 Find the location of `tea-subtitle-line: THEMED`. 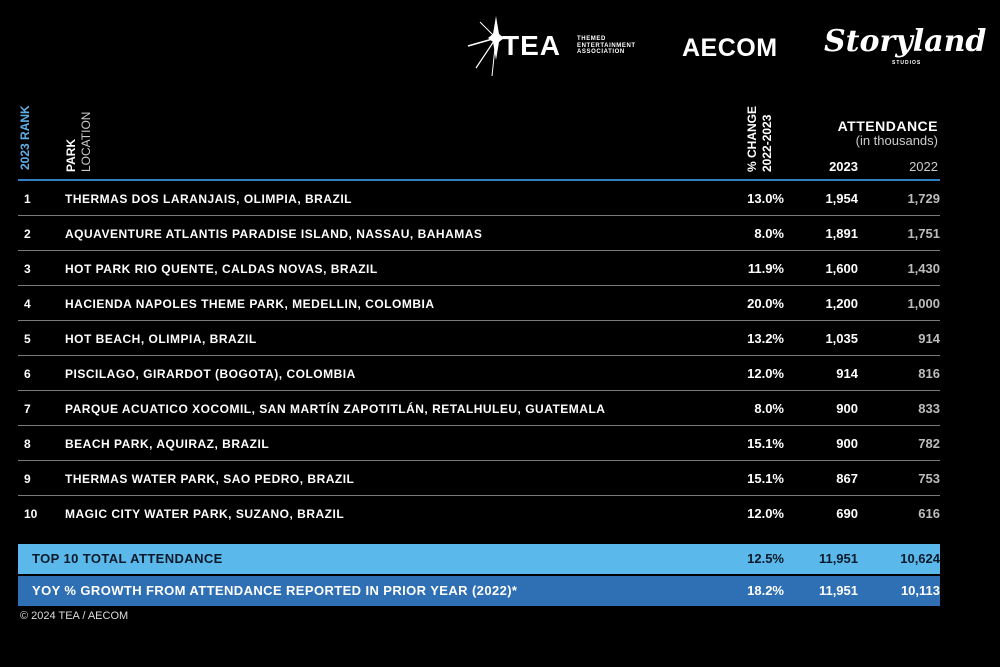

tea-subtitle-line: THEMED is located at coordinates (591, 39).